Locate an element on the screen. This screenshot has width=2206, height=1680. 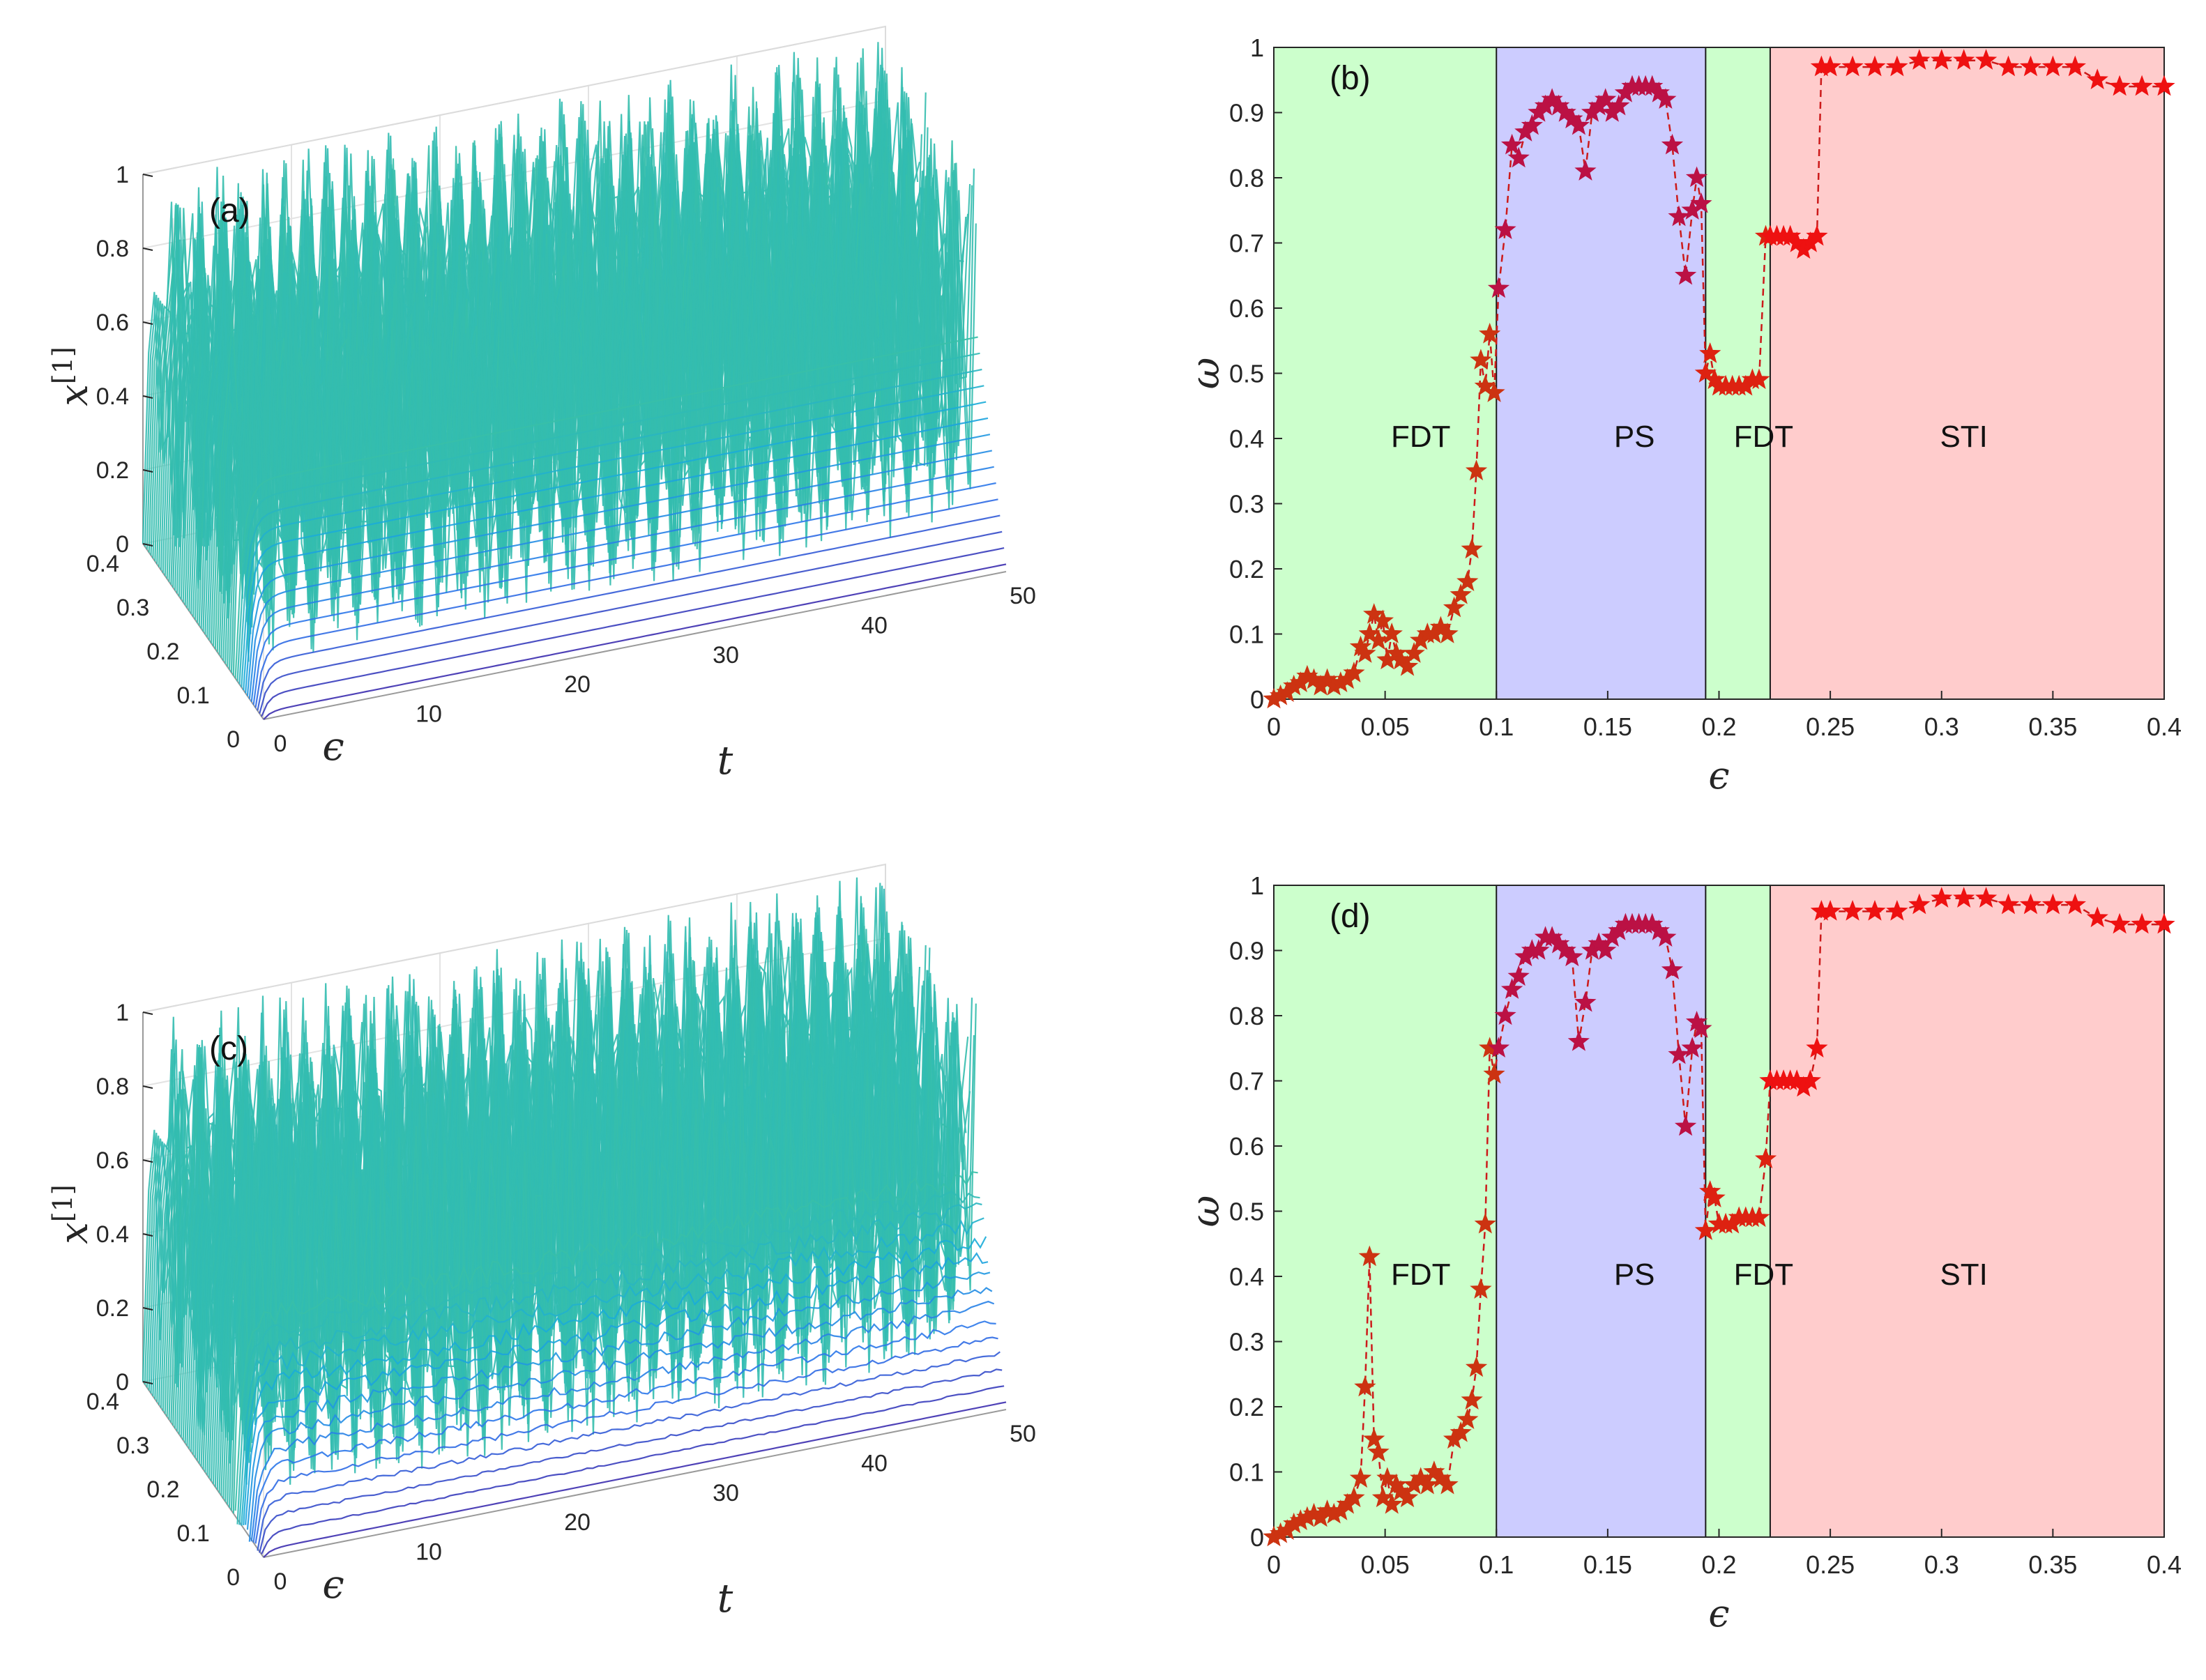
y-axis-label: ω is located at coordinates (1205, 1212).